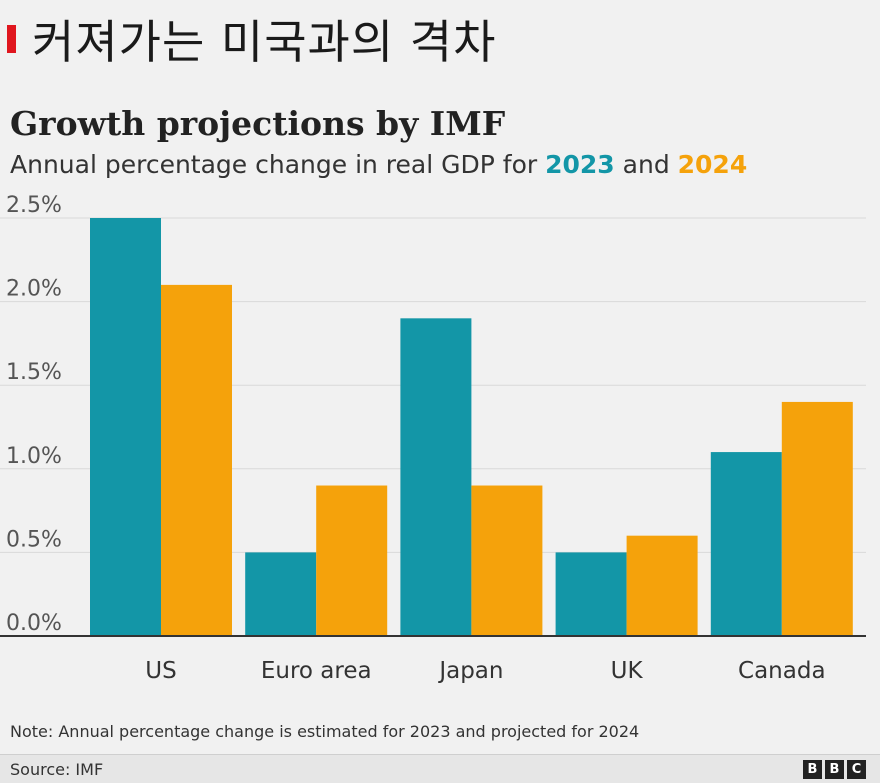 This screenshot has width=880, height=783. Describe the element at coordinates (856, 769) in the screenshot. I see `bbc-logo-letter: C` at that location.